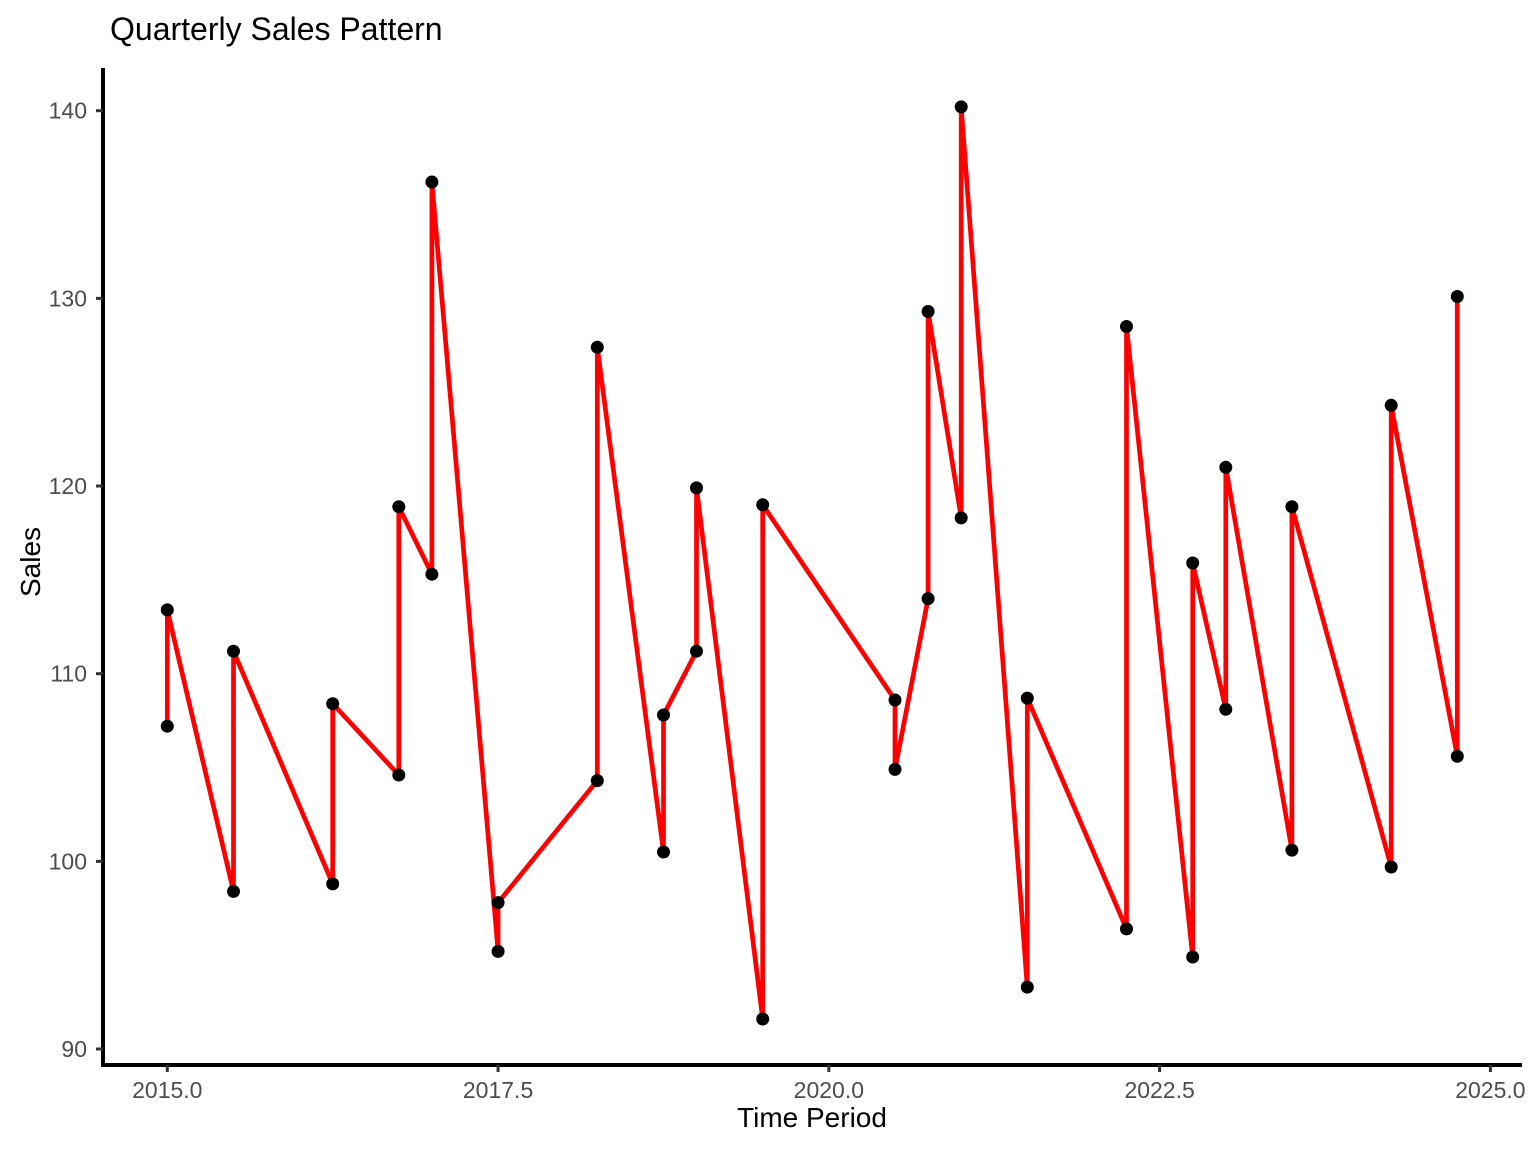 This screenshot has width=1536, height=1152. What do you see at coordinates (498, 1090) in the screenshot?
I see `x-tick-label: 2017.5` at bounding box center [498, 1090].